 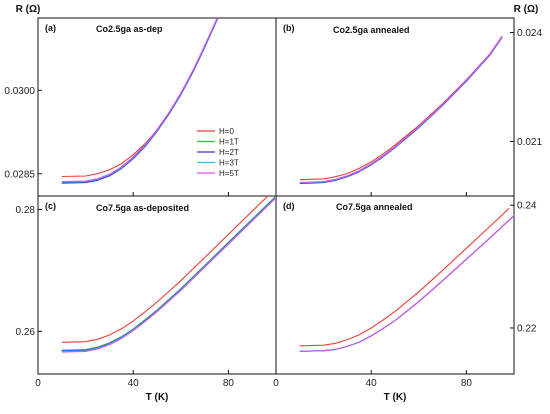 What do you see at coordinates (26, 332) in the screenshot?
I see `y-tick-label: 0.26` at bounding box center [26, 332].